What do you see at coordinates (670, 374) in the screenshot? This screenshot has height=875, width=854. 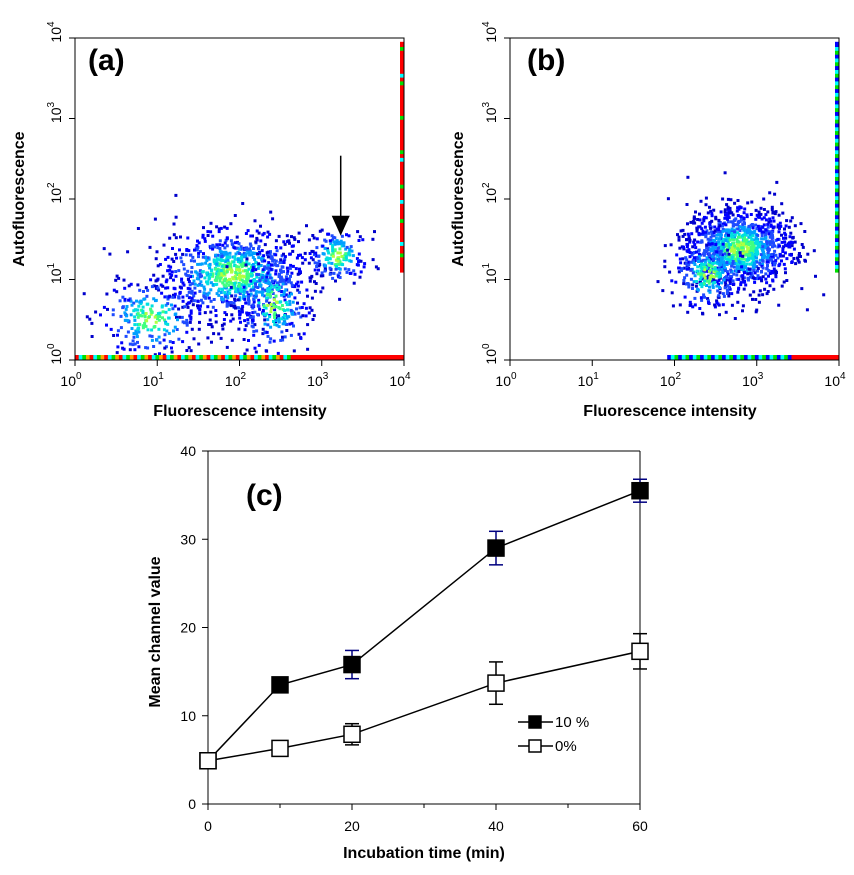 I see `panel-b-x-ticks: 100 101 102 103 104` at bounding box center [670, 374].